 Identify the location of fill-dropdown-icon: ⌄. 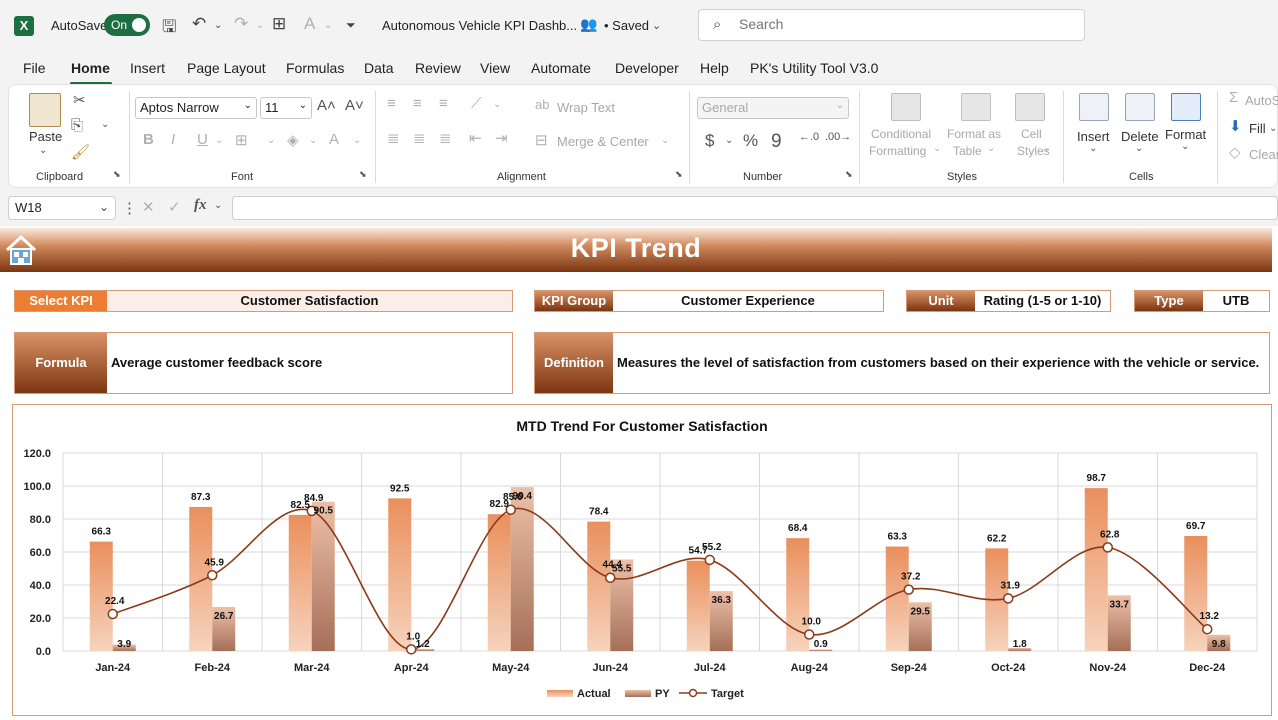
(1273, 128).